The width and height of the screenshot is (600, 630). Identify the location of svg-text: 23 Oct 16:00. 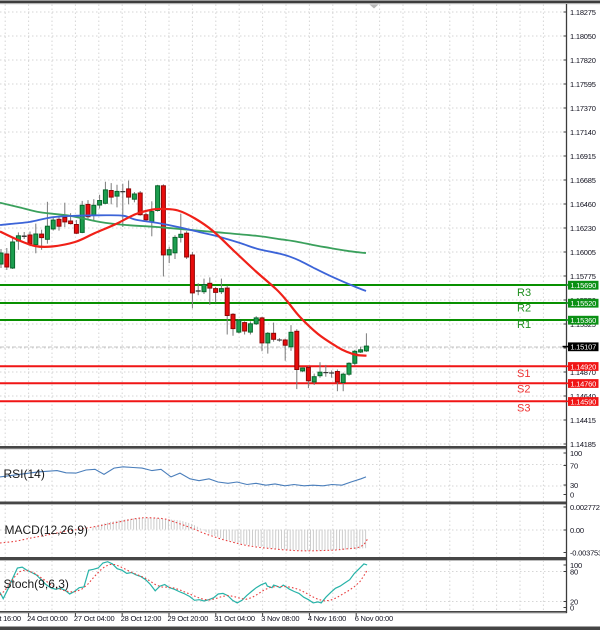
(10, 618).